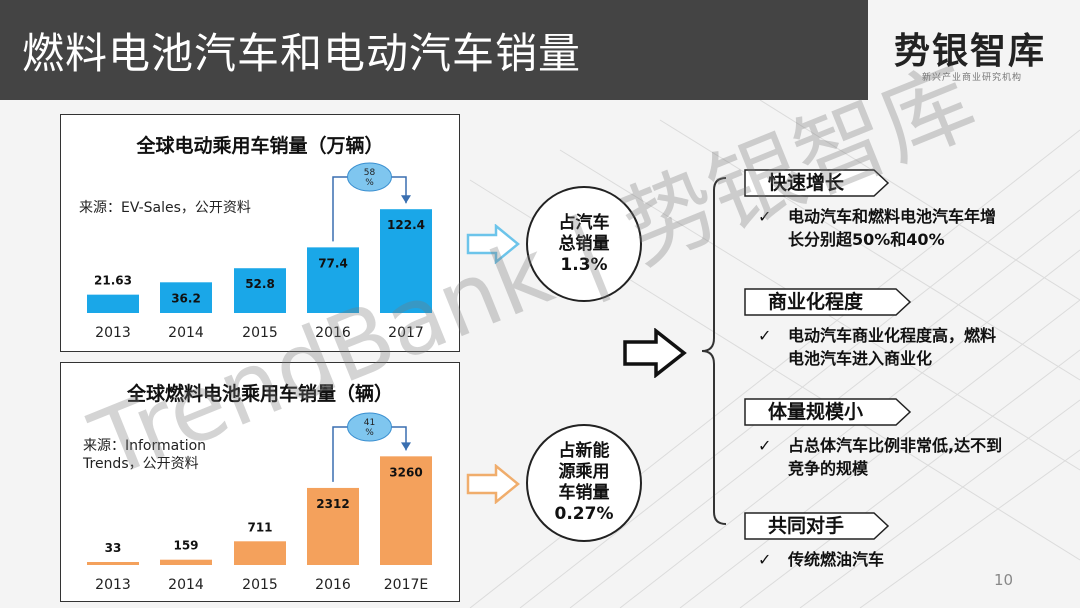 This screenshot has width=1080, height=608. What do you see at coordinates (714, 351) in the screenshot?
I see `curly-brace` at bounding box center [714, 351].